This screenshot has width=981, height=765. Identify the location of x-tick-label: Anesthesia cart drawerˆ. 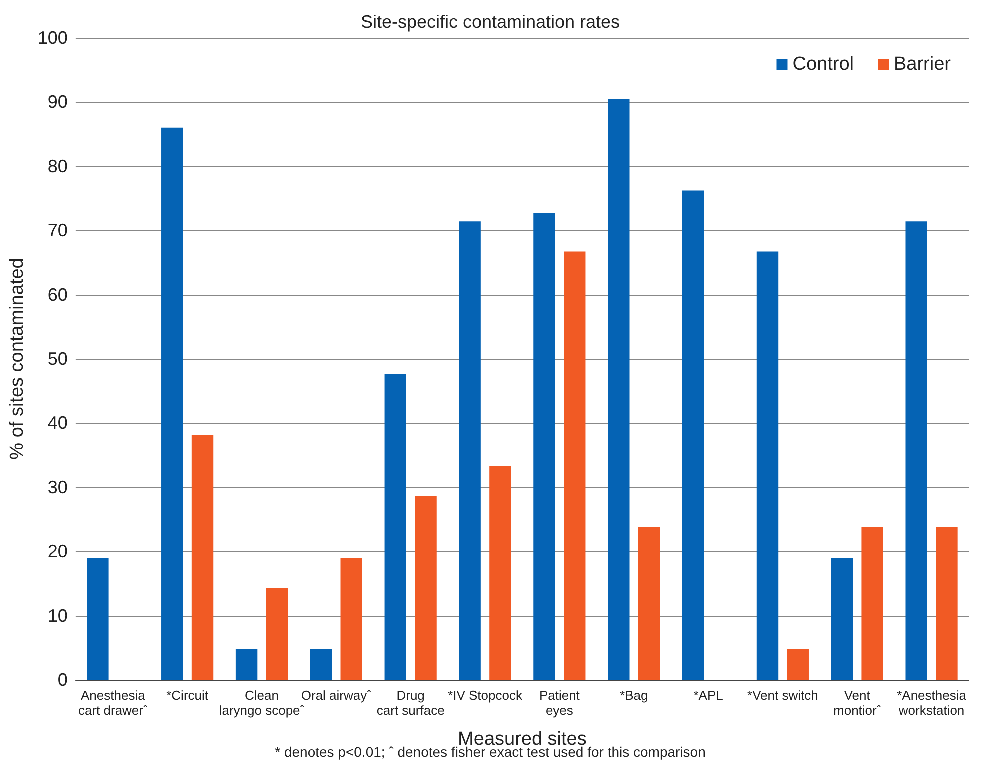
(113, 703).